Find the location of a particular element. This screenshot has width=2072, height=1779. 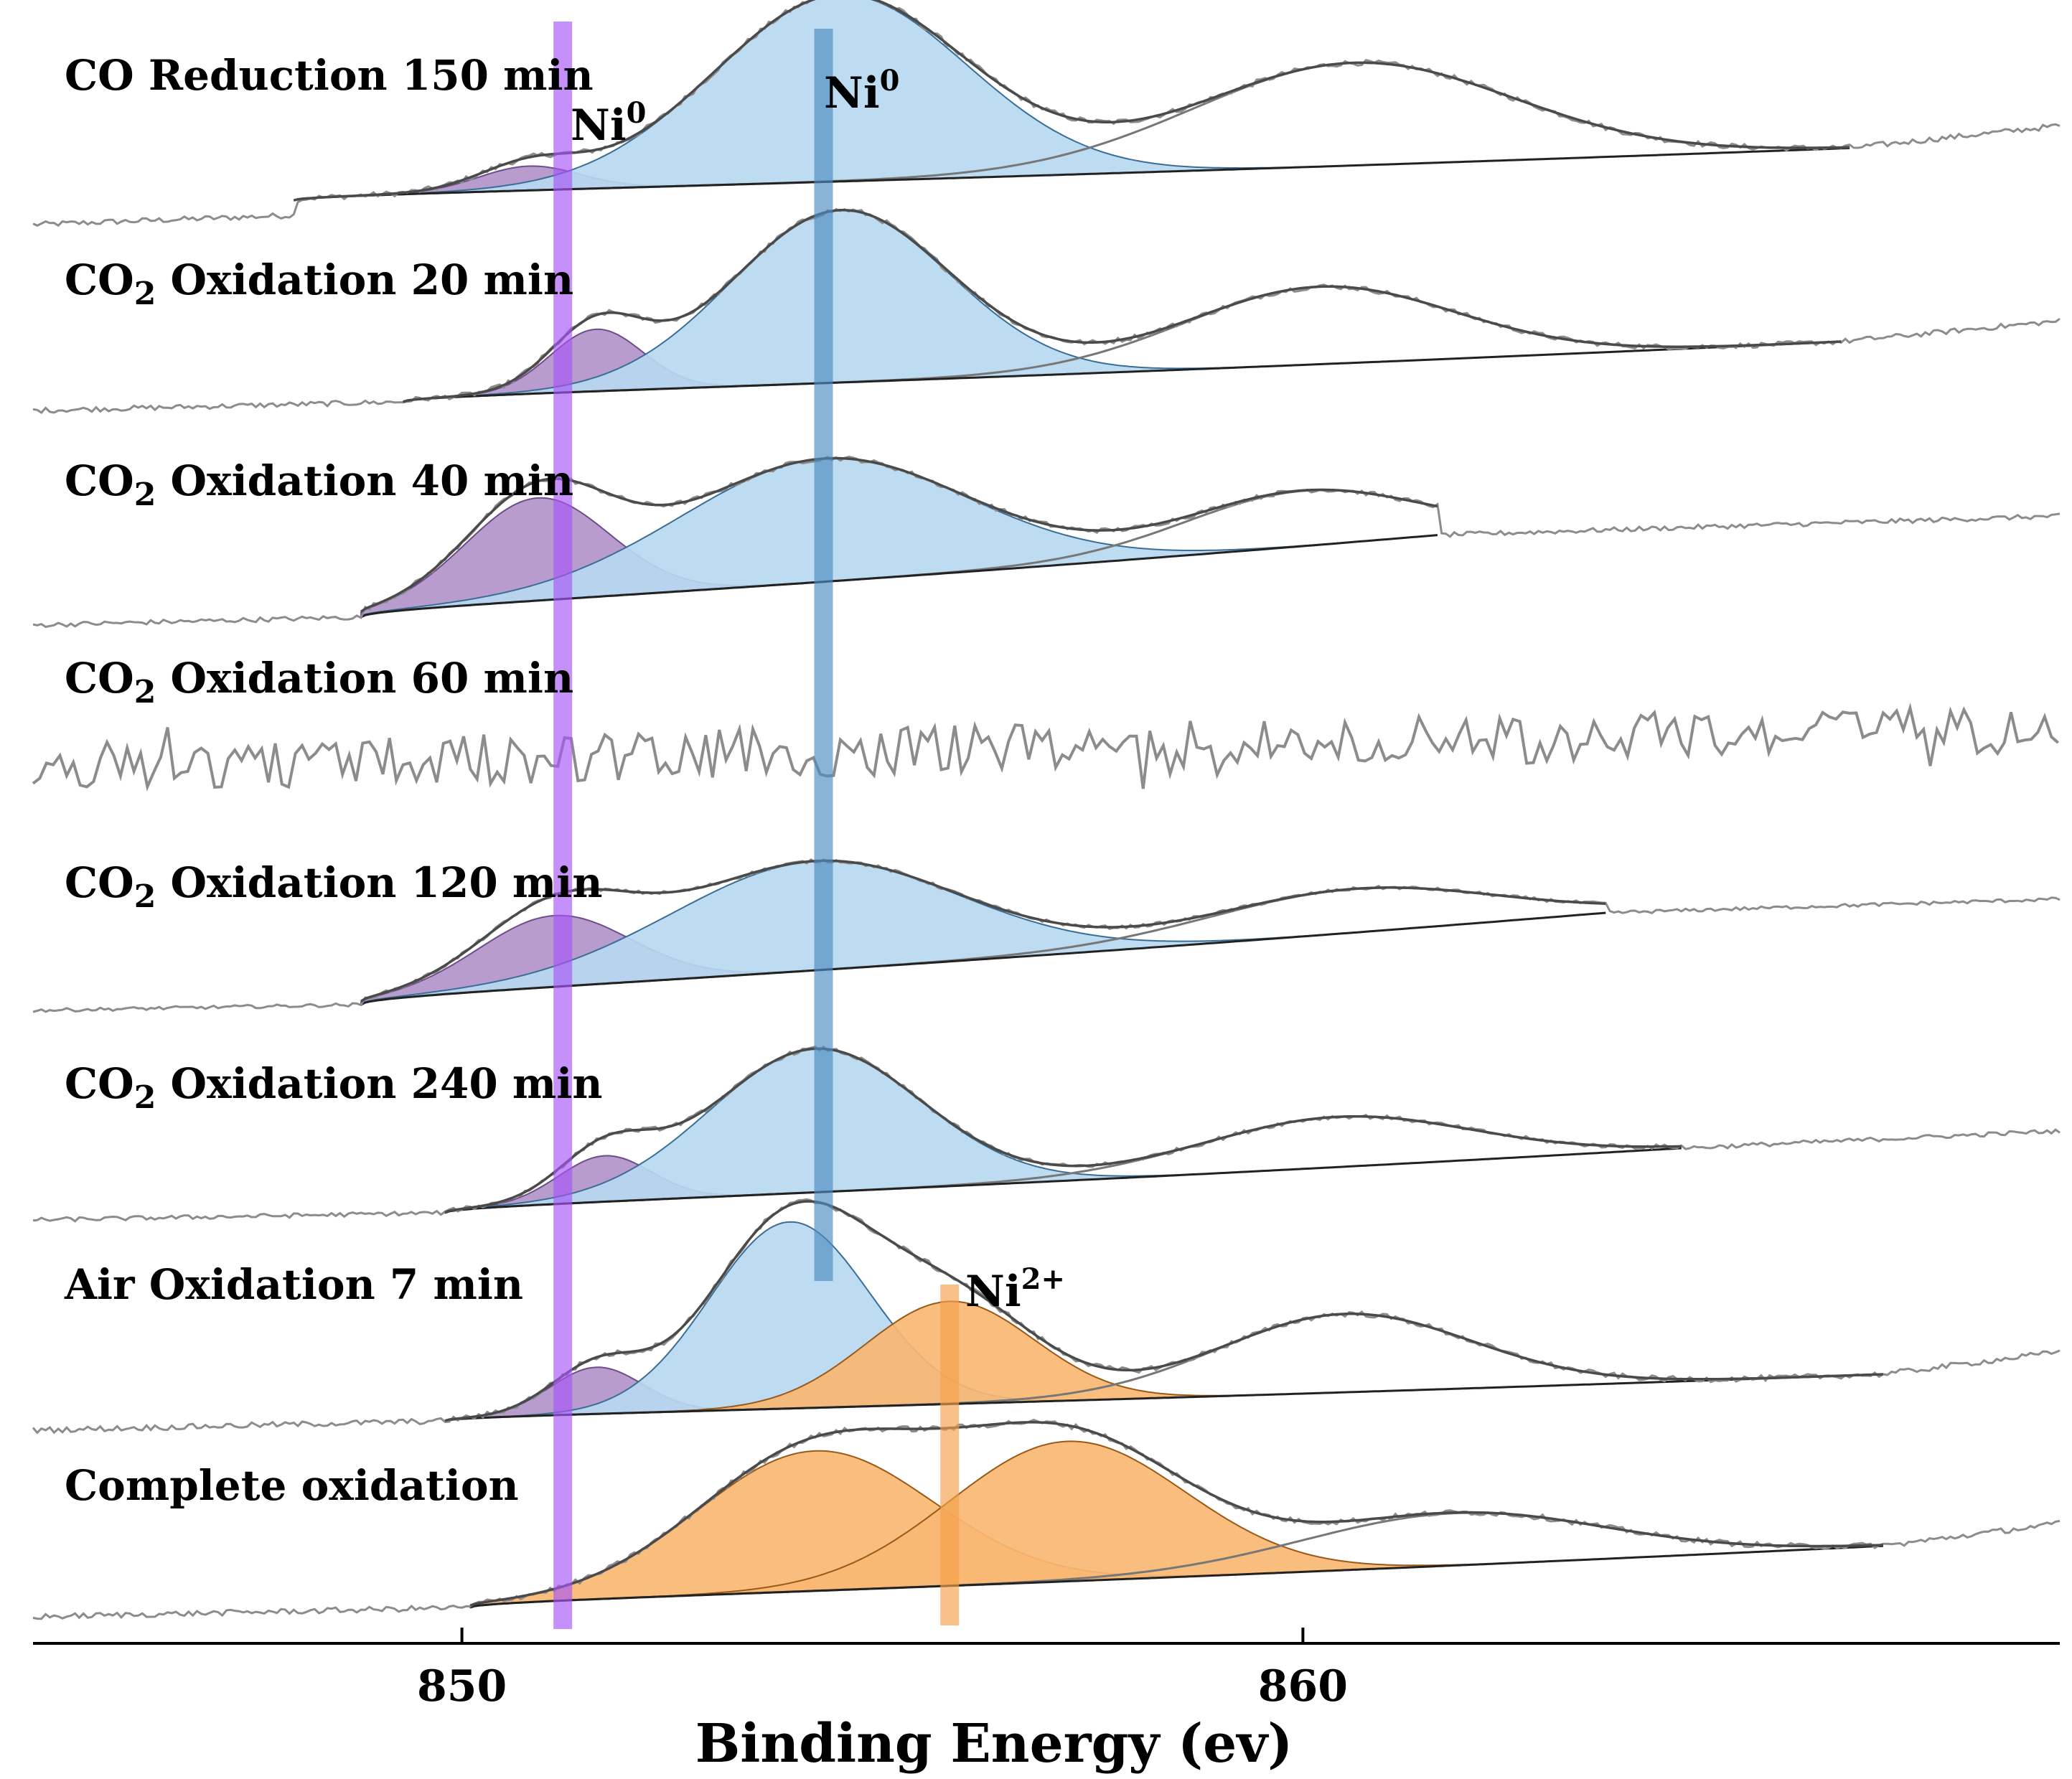

series-label-rest: Oxidation 40 min is located at coordinates (364, 480).